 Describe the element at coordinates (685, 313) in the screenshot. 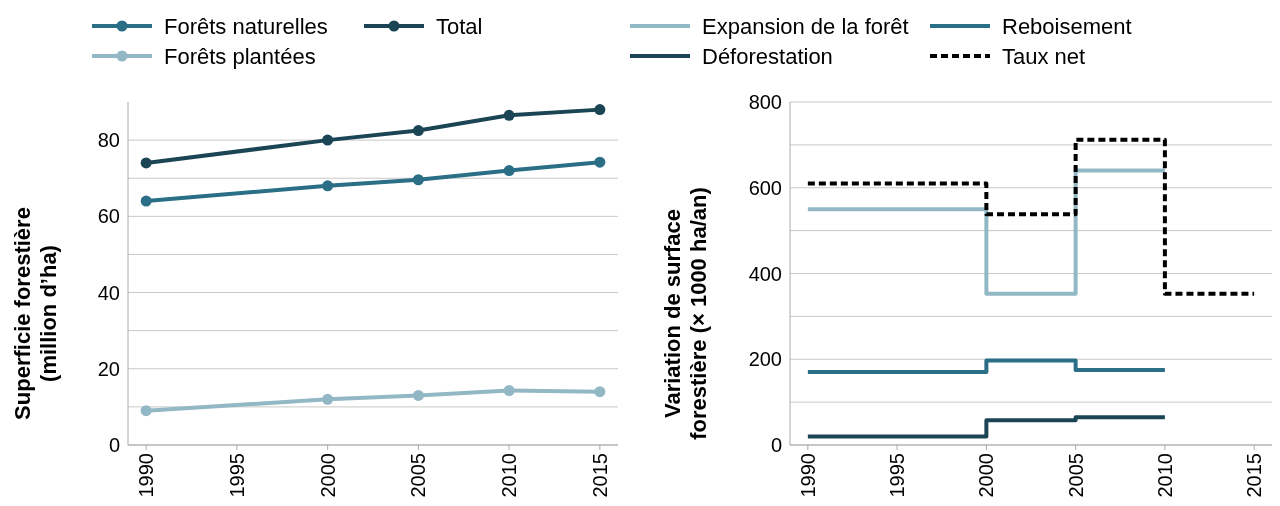

I see `y-axis-title: Variation de surface forestière (× 1000 ha/an)` at that location.